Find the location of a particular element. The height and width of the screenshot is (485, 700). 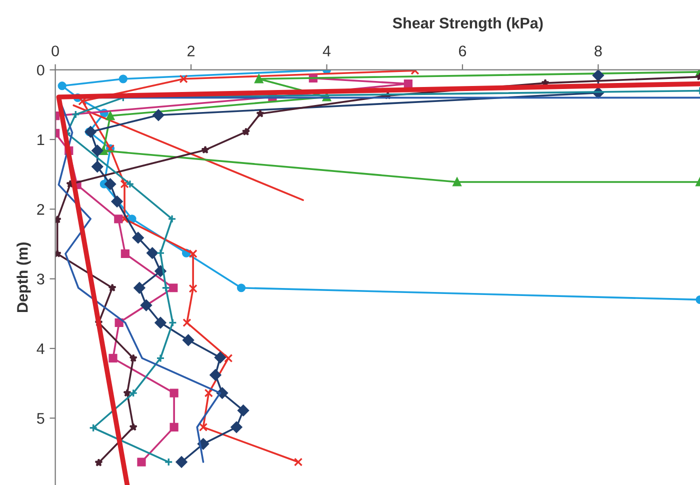

x-tick-label: 0 is located at coordinates (55, 51).